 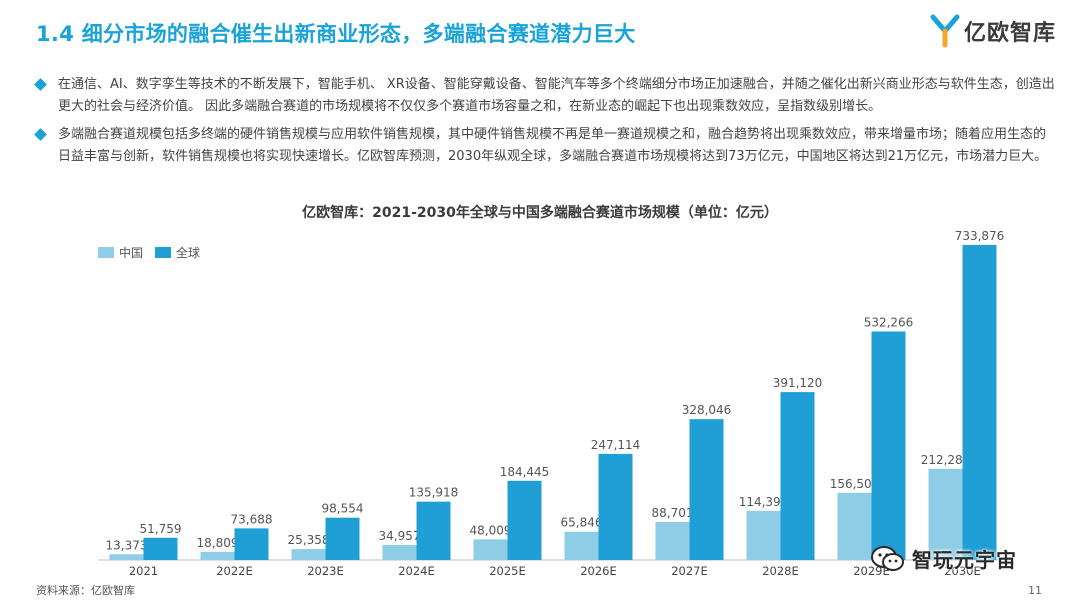 What do you see at coordinates (400, 536) in the screenshot?
I see `data-label-china: 34,957` at bounding box center [400, 536].